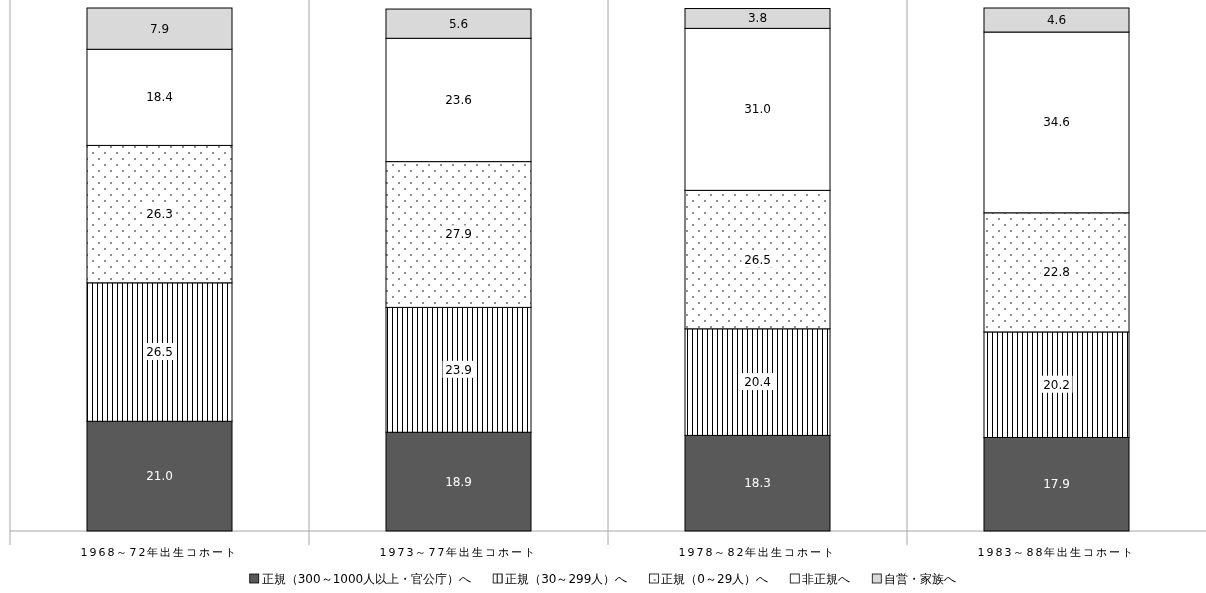 The image size is (1206, 593). I want to click on data-label: 27.9, so click(458, 234).